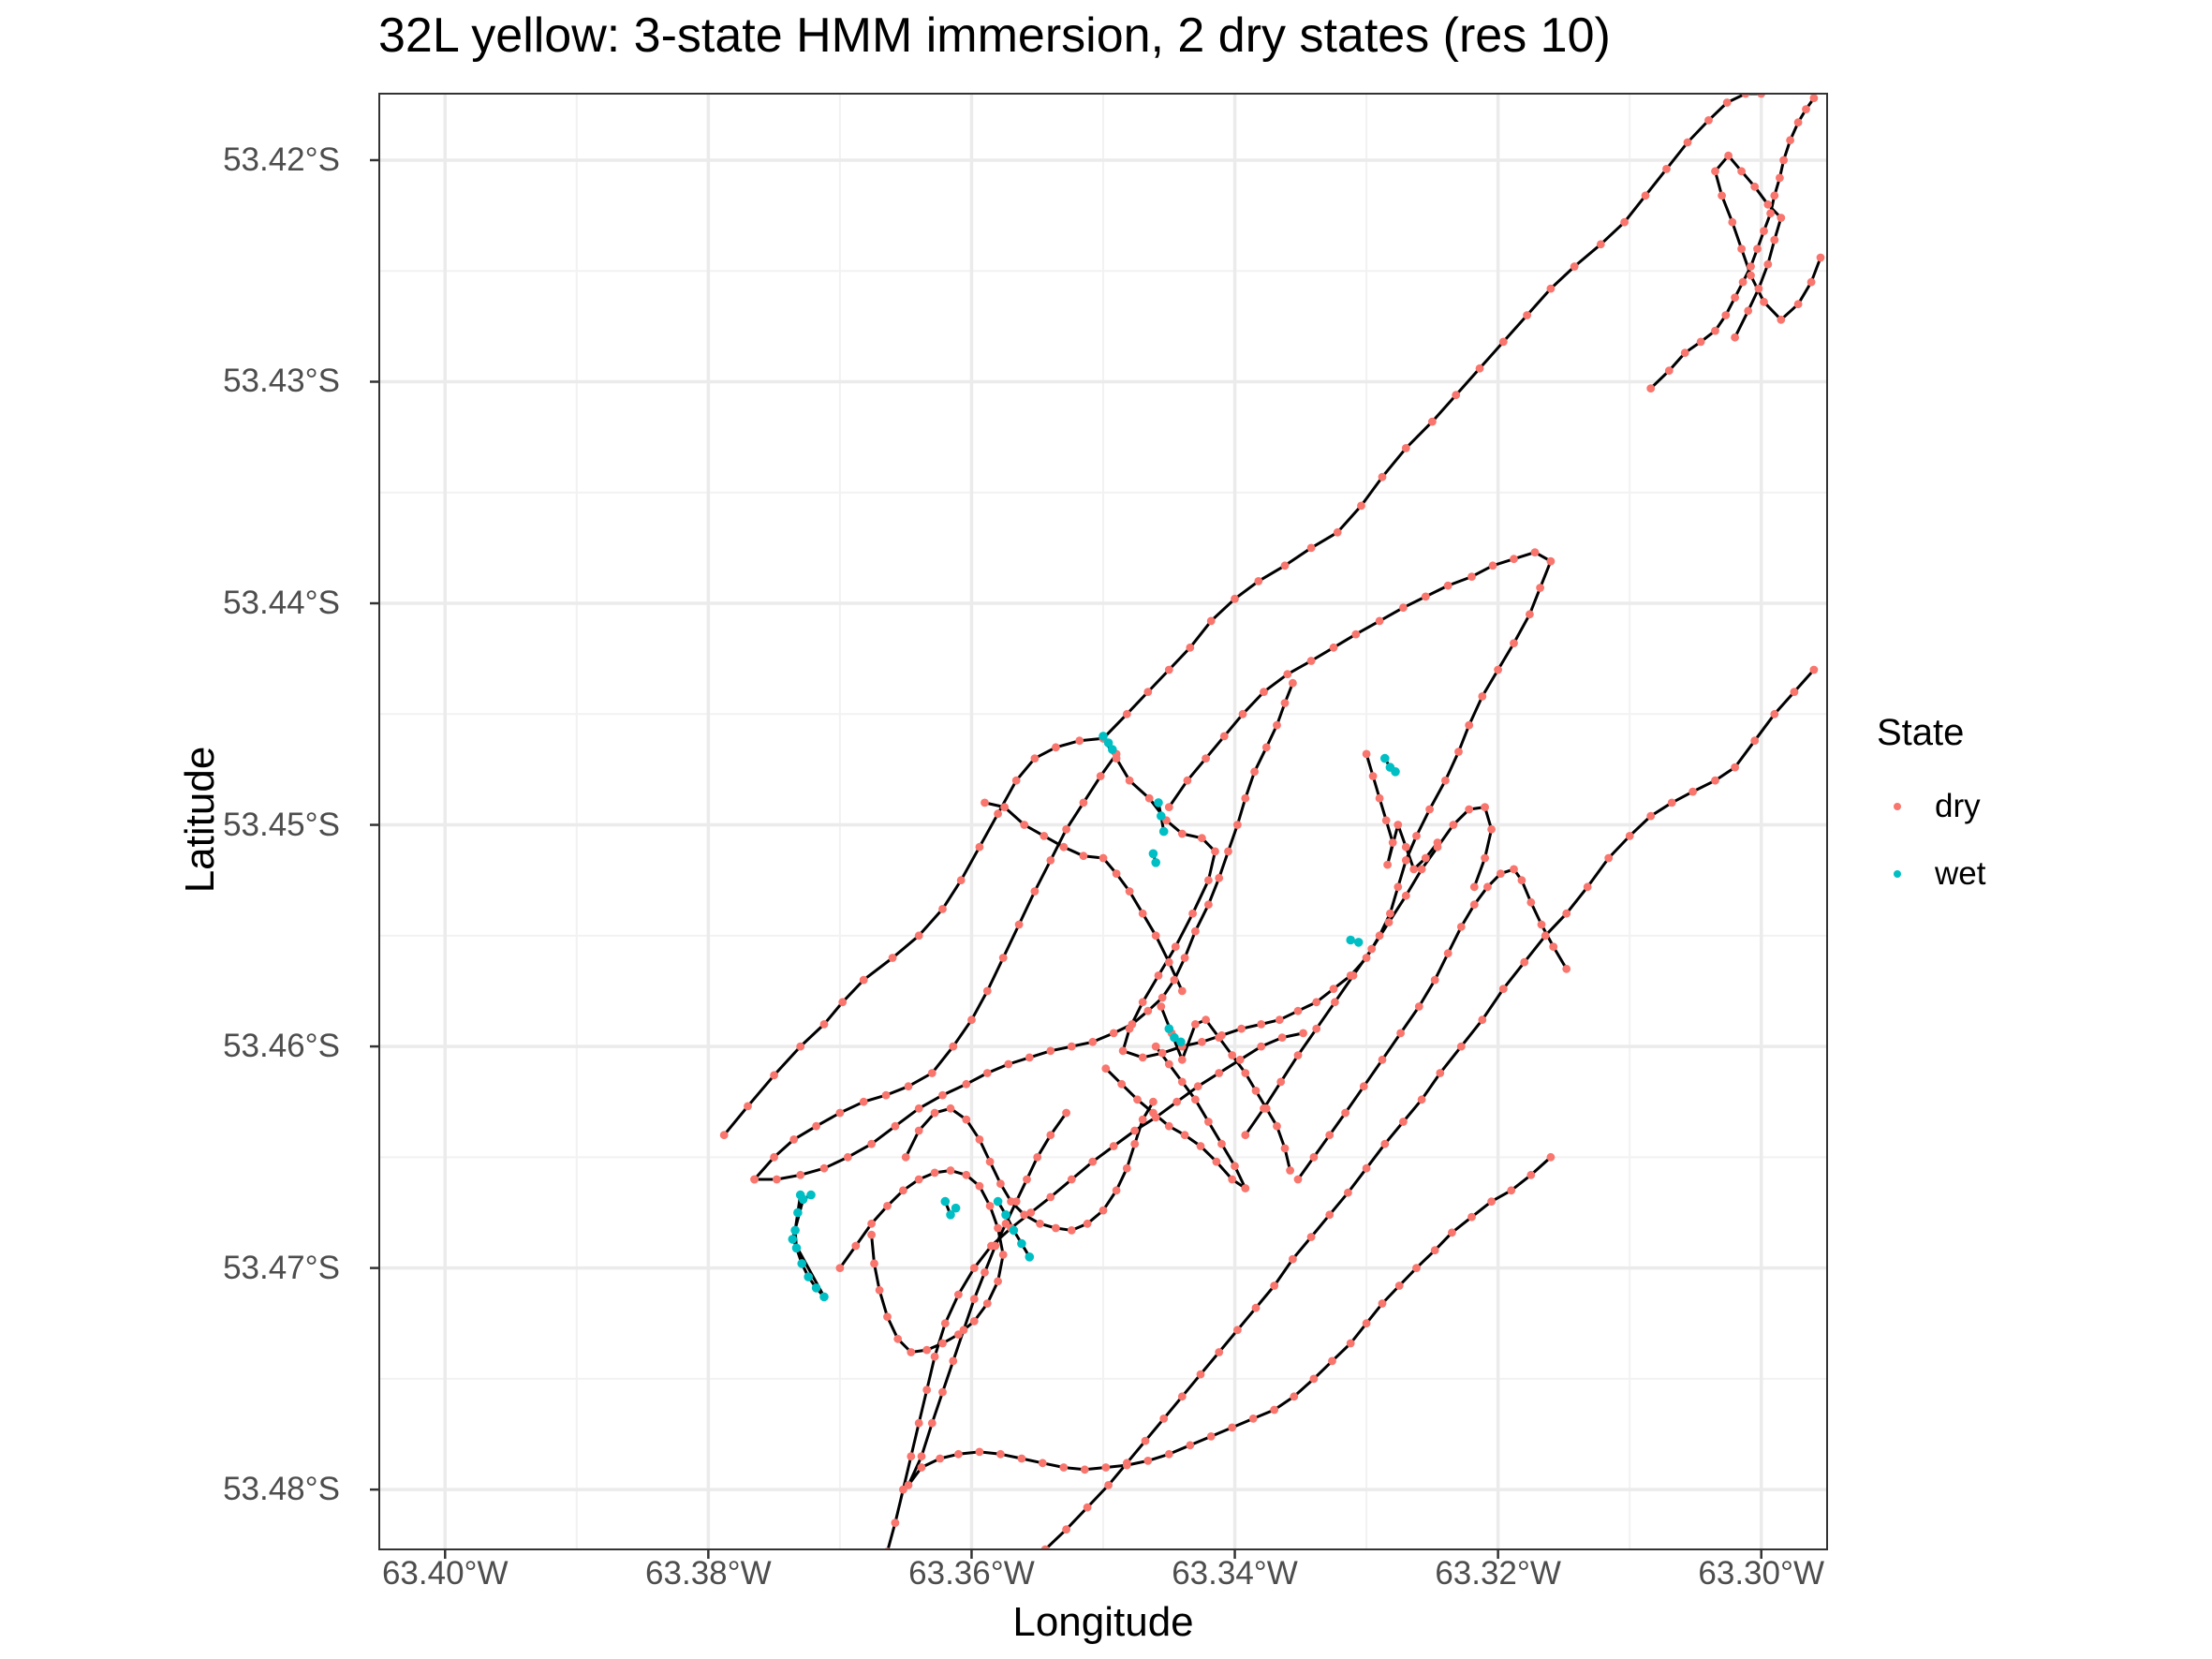 The width and height of the screenshot is (2212, 1659). I want to click on x-tick-label: 63.38°W, so click(708, 1573).